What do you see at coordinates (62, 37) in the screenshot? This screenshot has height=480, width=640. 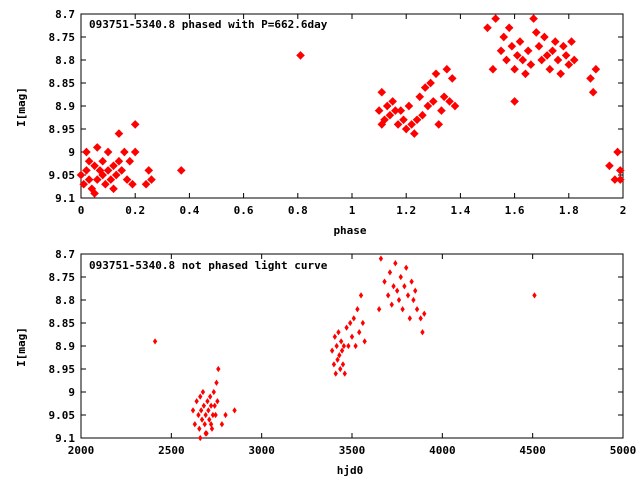 I see `y-tick-label: 8.75` at bounding box center [62, 37].